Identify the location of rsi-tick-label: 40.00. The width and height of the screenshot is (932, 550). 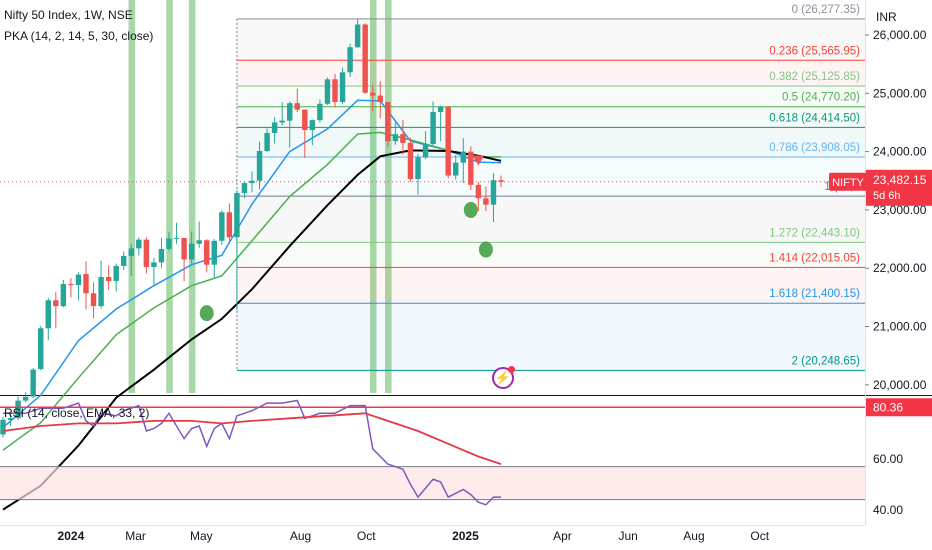
(888, 510).